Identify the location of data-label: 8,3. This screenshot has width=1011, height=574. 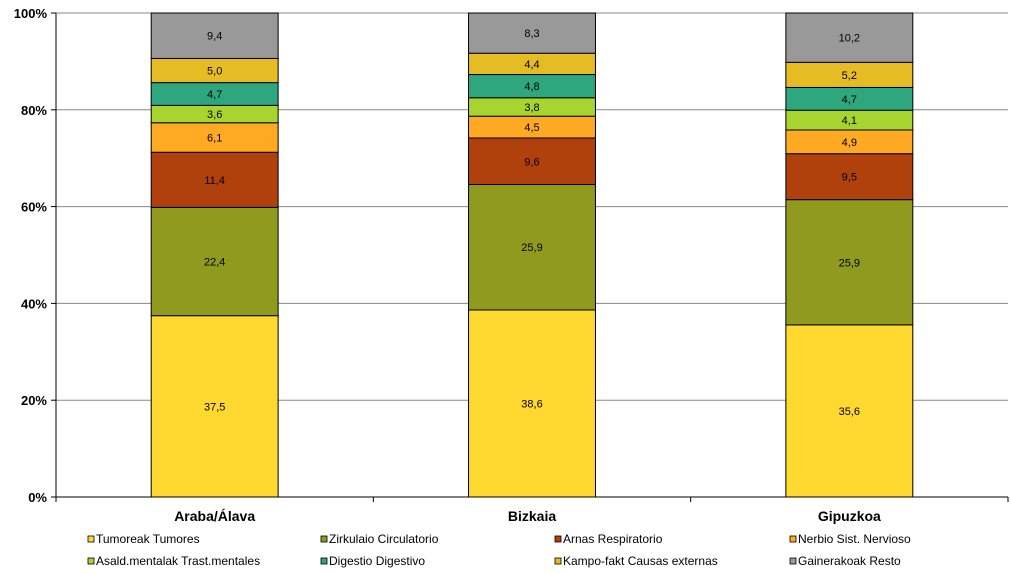
(531, 34).